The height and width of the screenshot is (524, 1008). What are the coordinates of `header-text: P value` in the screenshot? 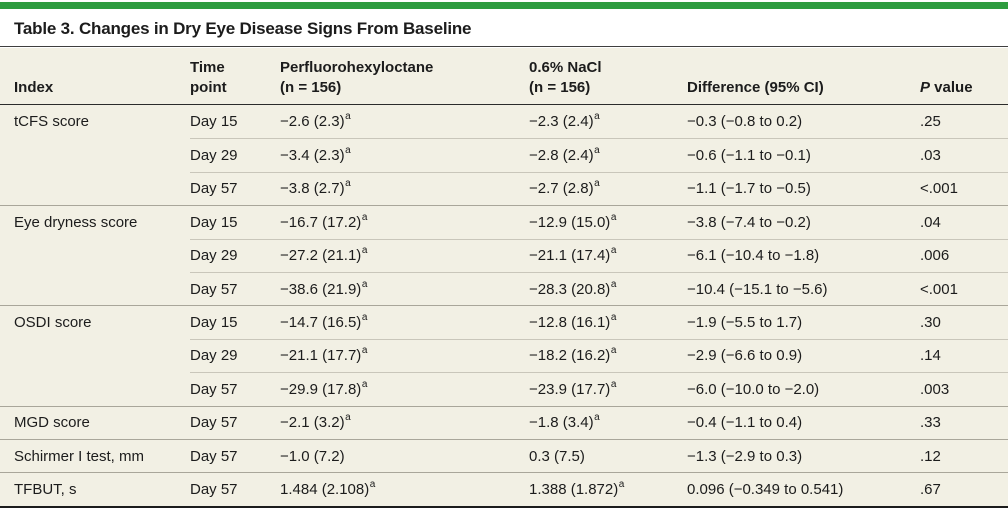 It's located at (964, 88).